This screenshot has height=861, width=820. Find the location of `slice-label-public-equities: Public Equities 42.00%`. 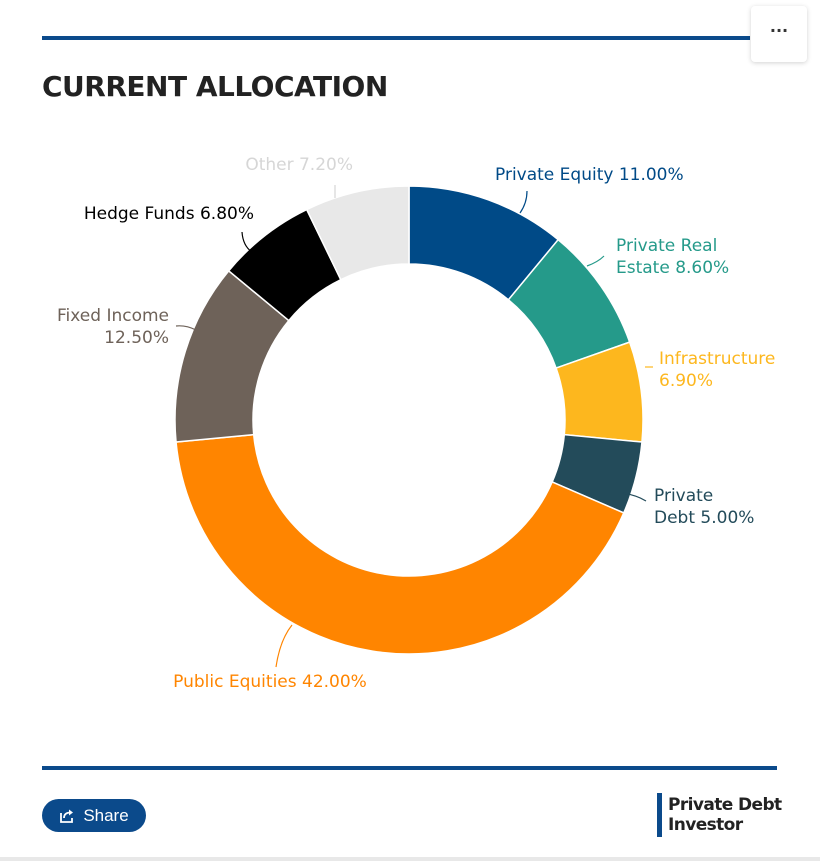

slice-label-public-equities: Public Equities 42.00% is located at coordinates (270, 682).